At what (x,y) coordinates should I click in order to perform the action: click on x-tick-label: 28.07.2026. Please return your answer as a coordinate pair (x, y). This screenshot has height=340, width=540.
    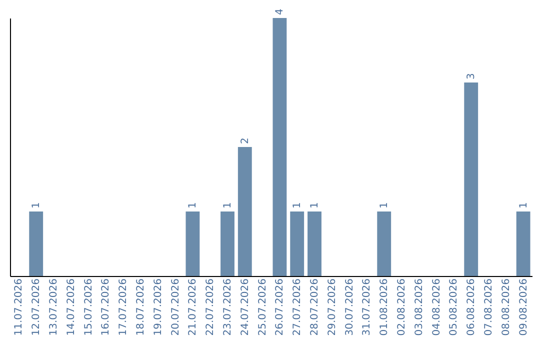
    Looking at the image, I should click on (315, 307).